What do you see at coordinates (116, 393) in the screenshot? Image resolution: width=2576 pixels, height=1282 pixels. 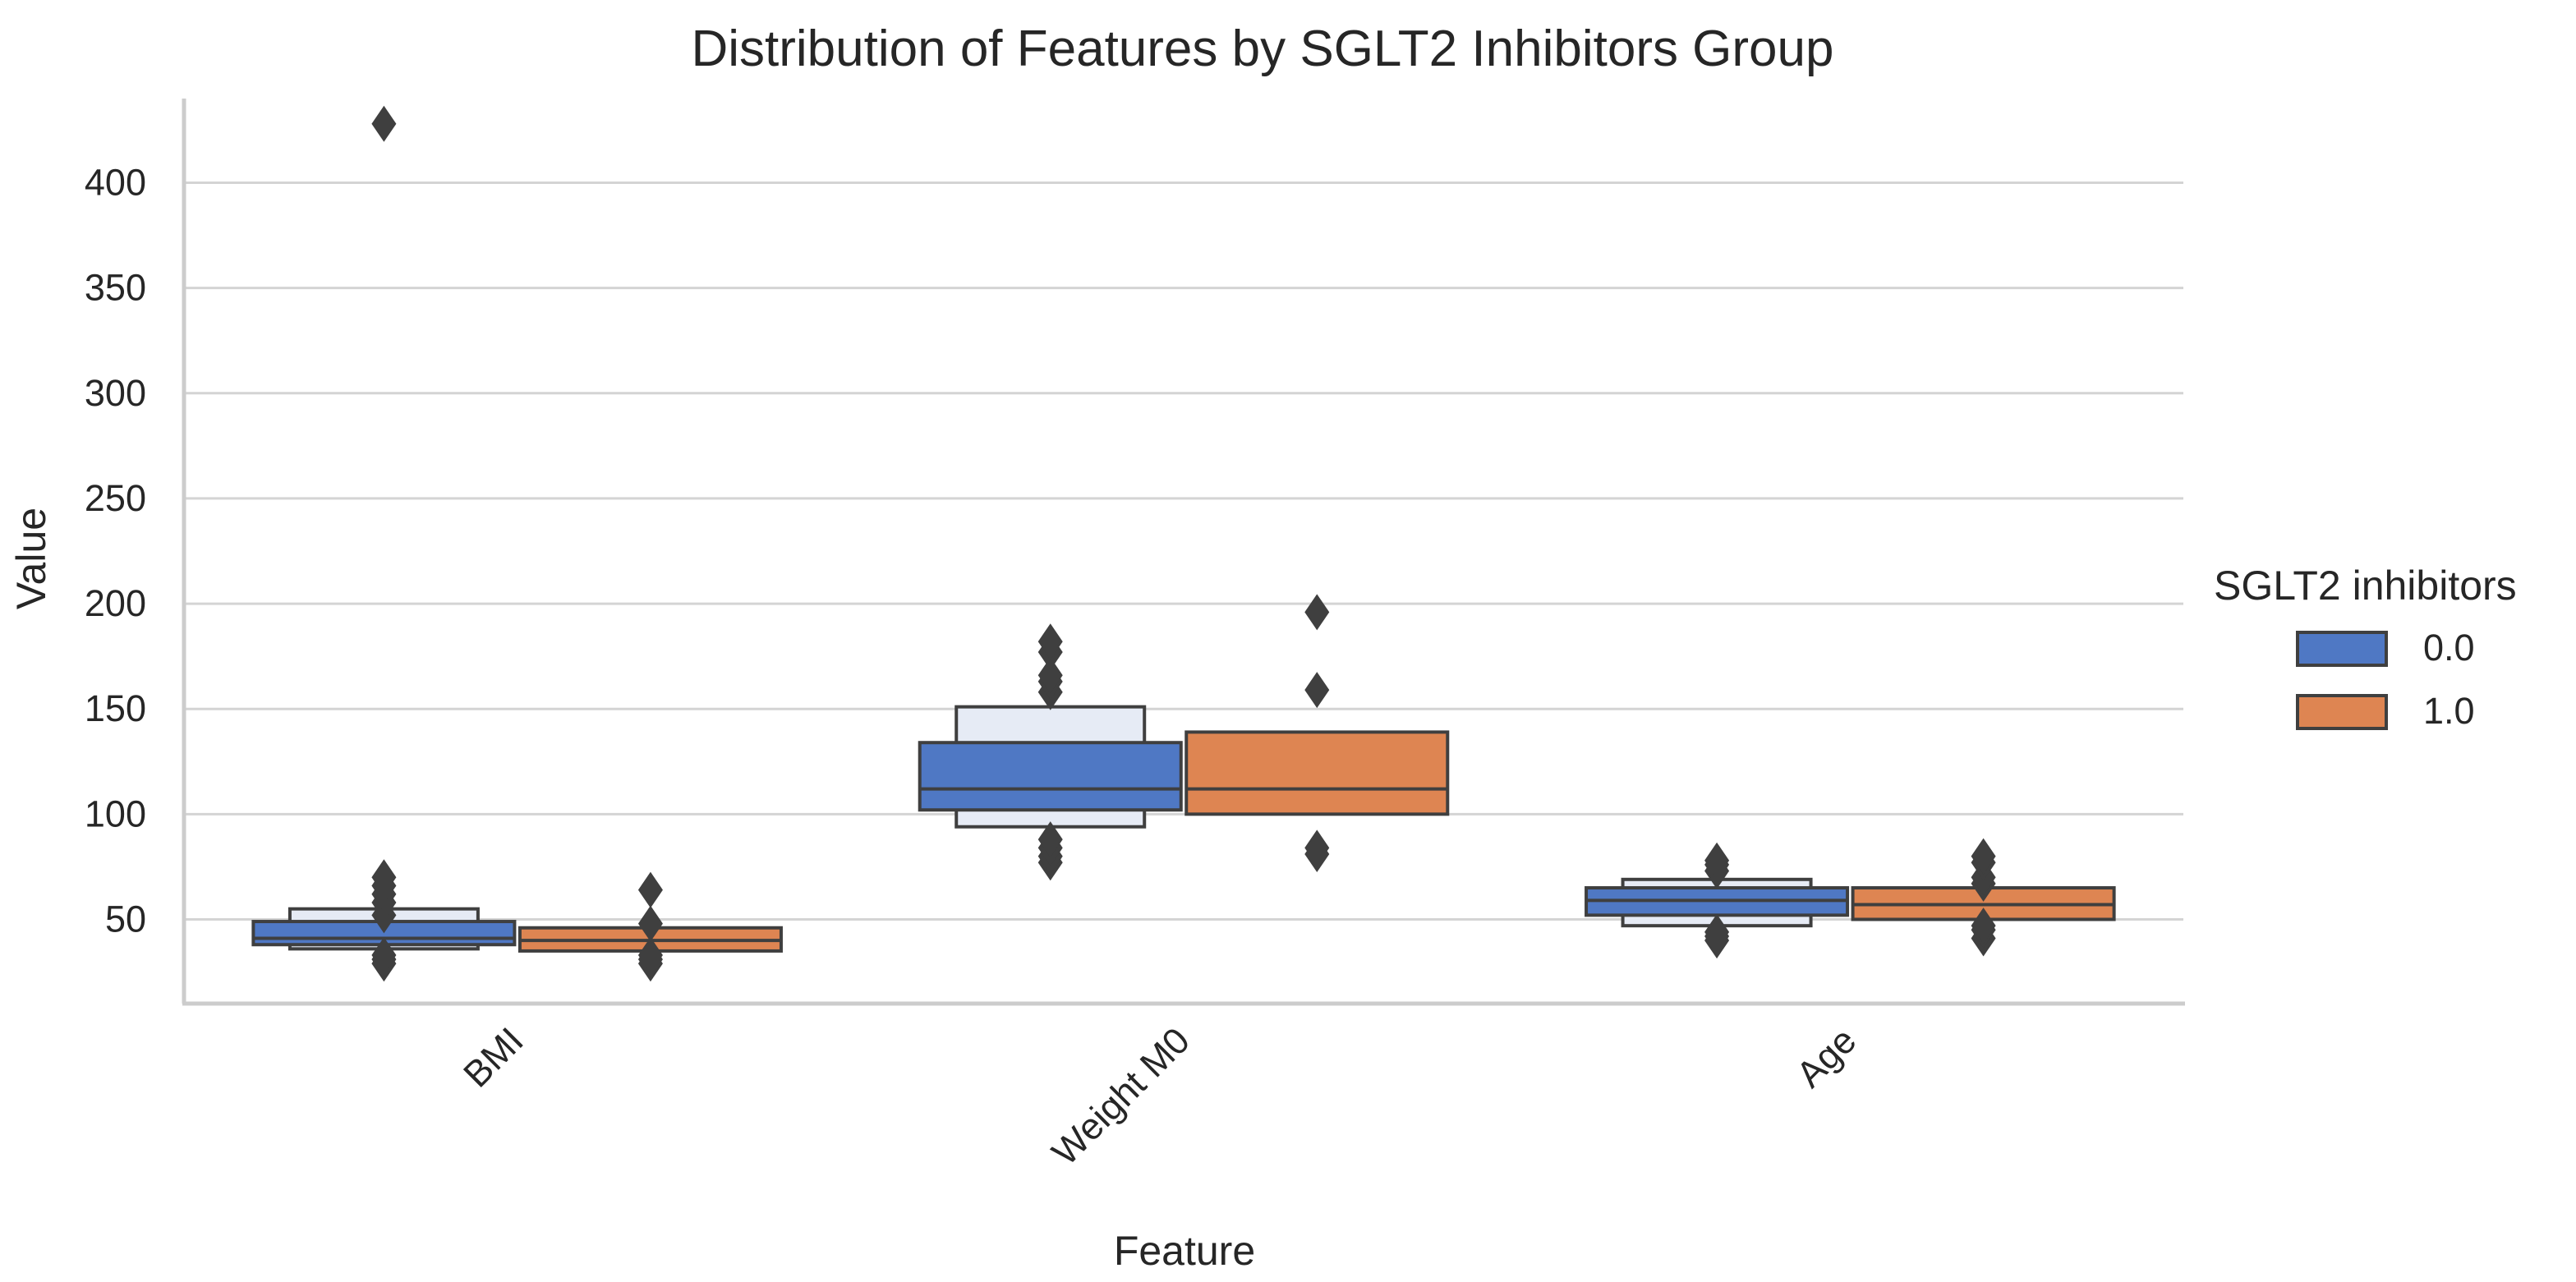 I see `y-tick-label-300: 300` at bounding box center [116, 393].